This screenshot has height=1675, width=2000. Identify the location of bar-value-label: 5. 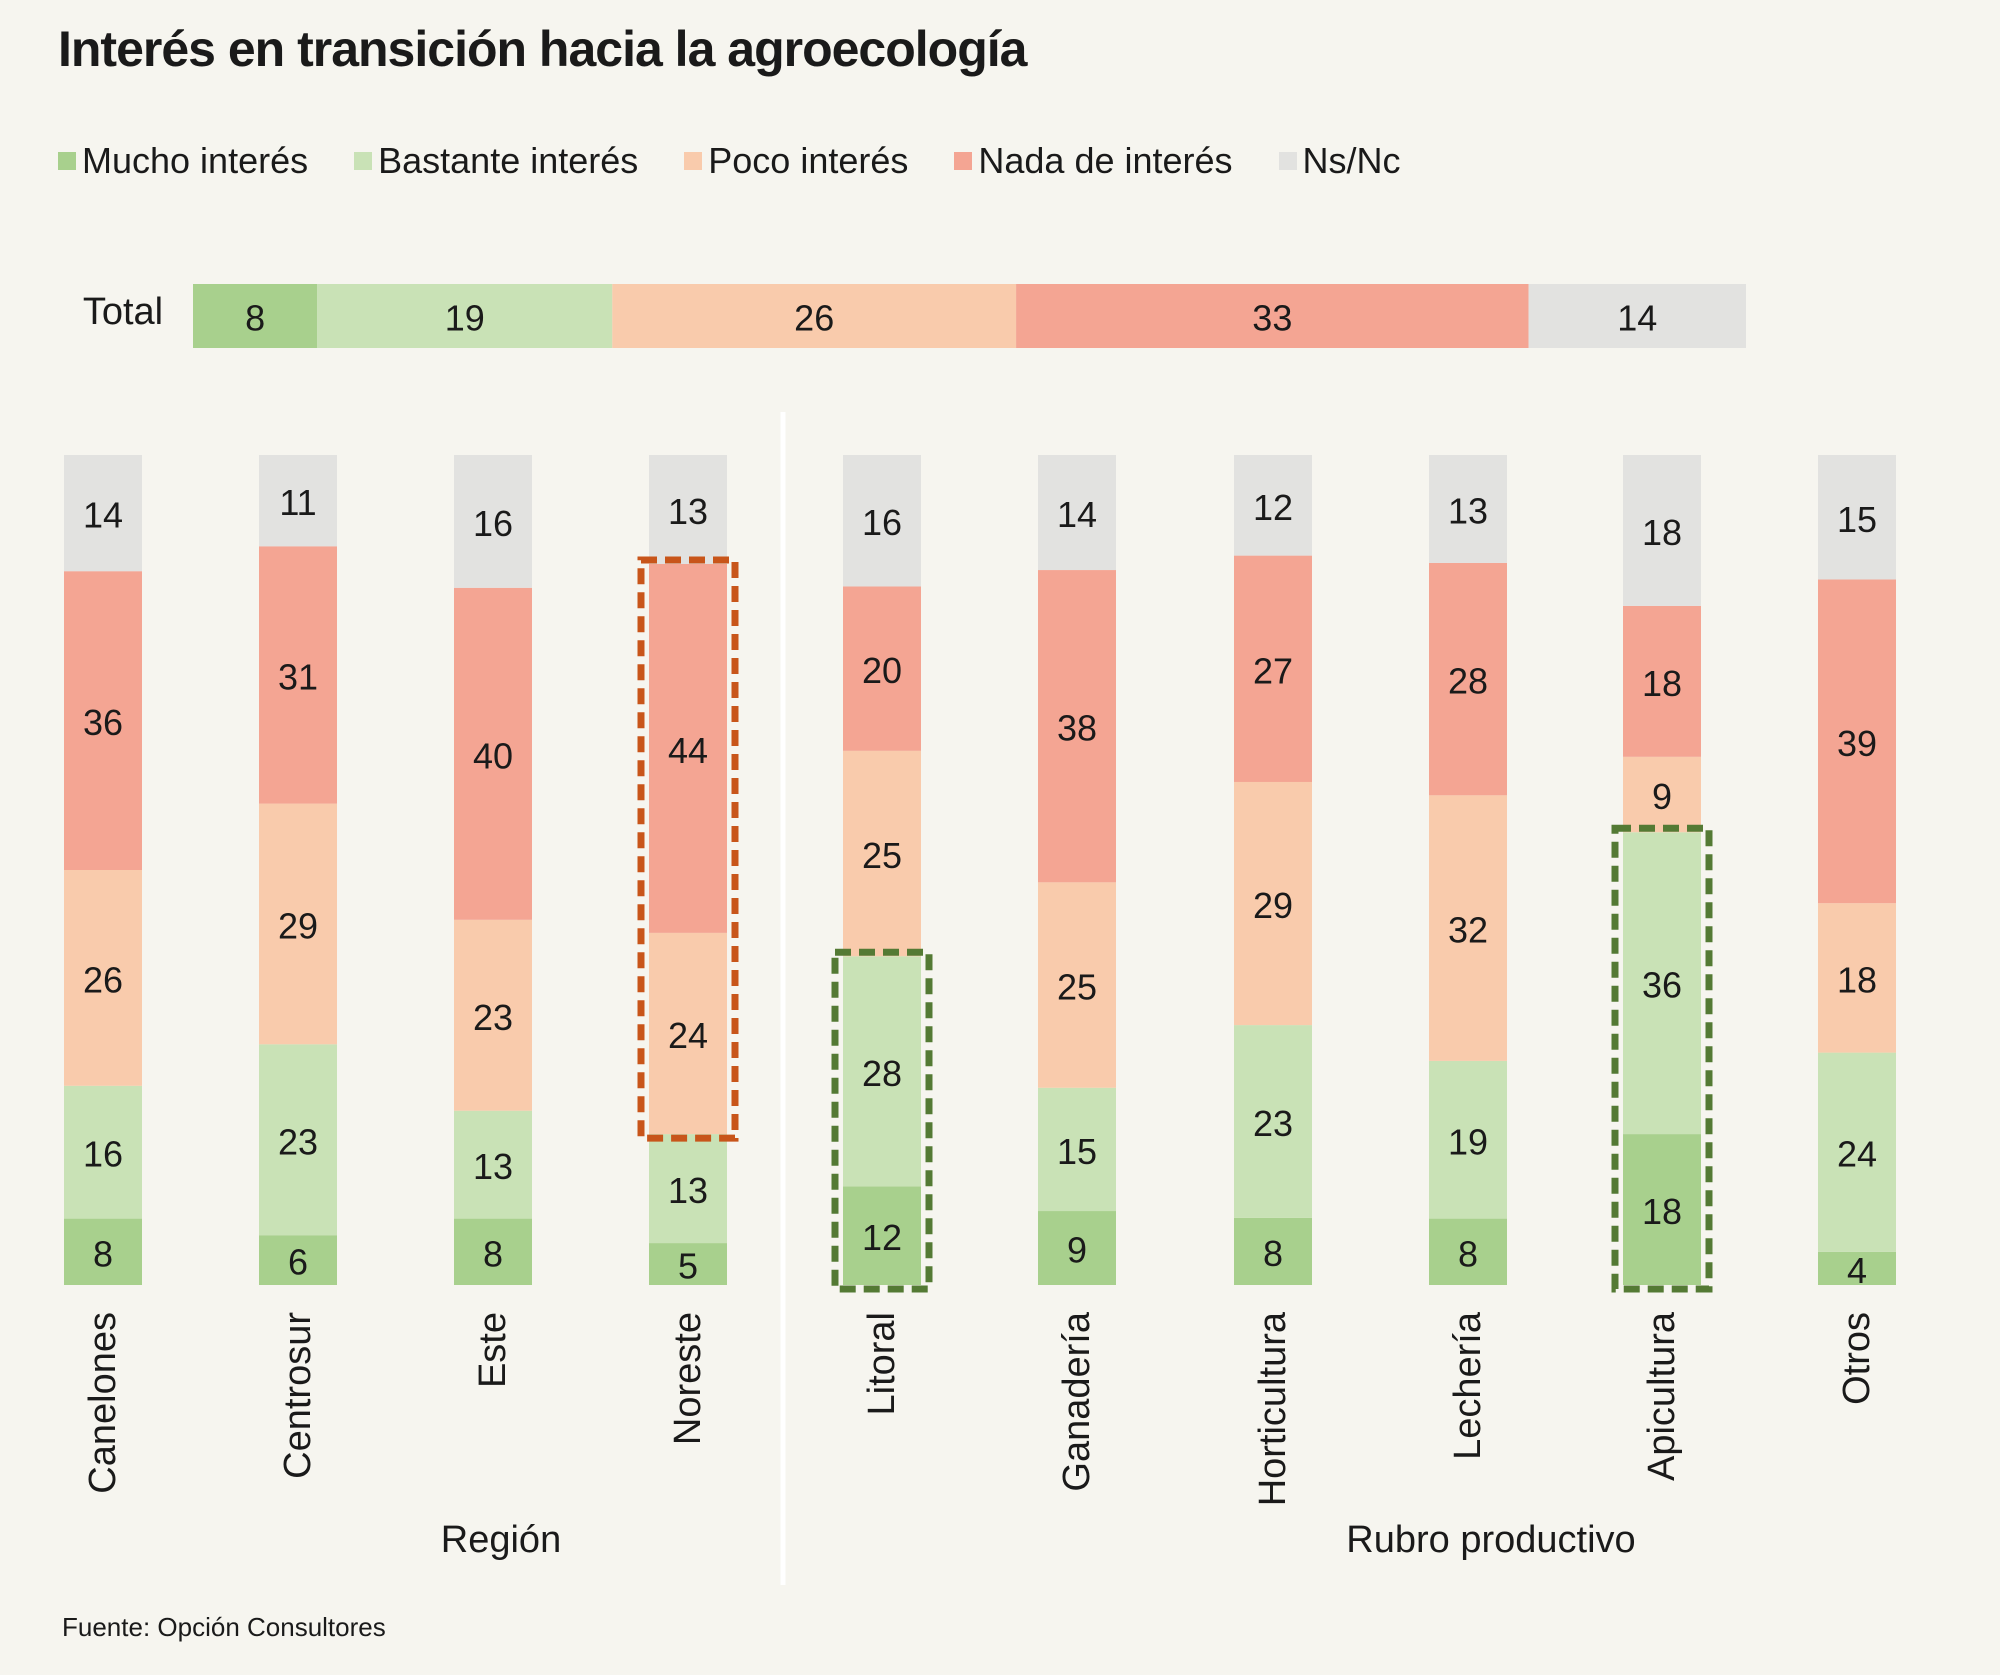
(688, 1266).